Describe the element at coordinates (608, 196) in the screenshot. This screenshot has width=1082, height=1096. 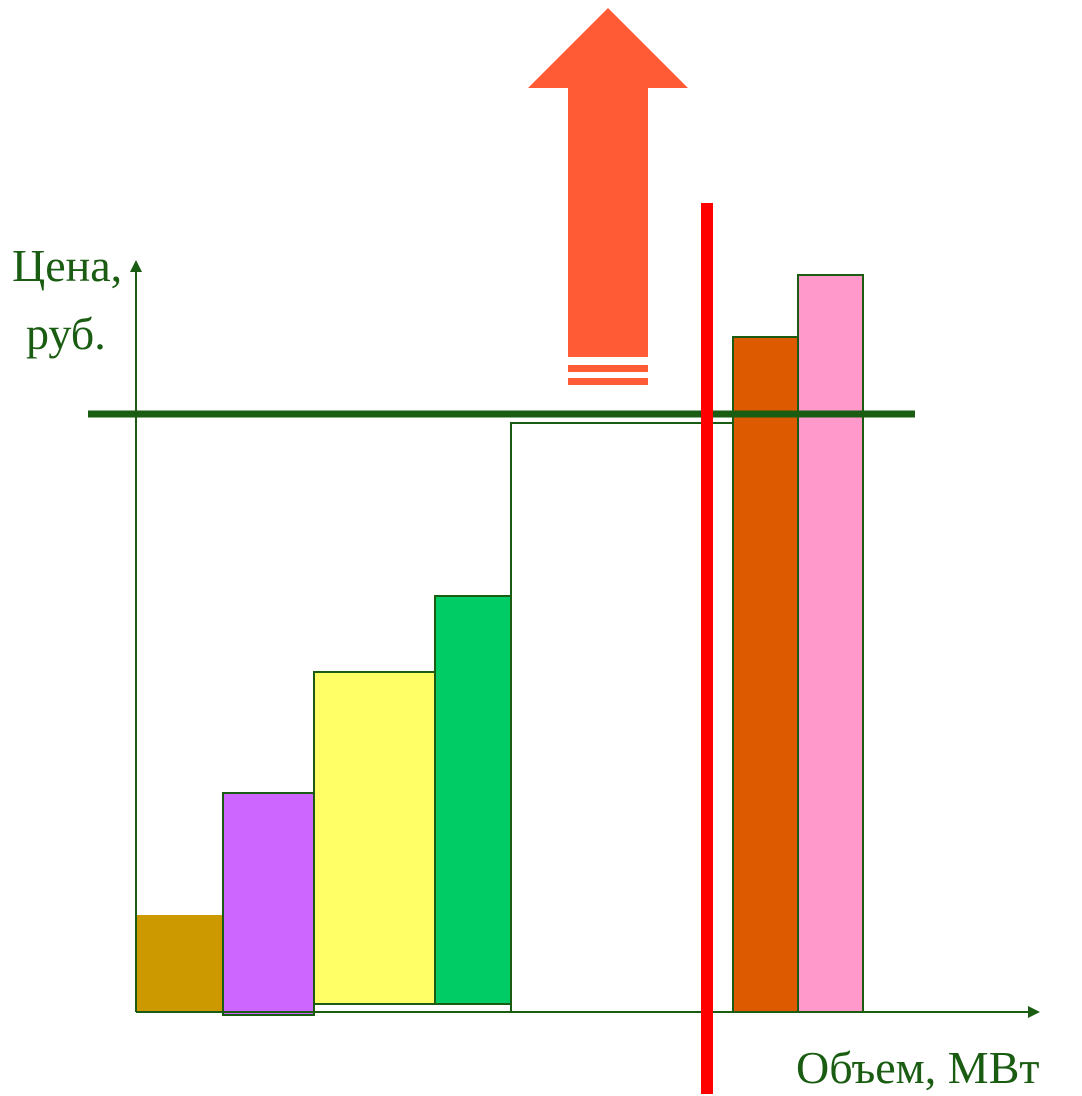
I see `price-rise-arrow-icon` at that location.